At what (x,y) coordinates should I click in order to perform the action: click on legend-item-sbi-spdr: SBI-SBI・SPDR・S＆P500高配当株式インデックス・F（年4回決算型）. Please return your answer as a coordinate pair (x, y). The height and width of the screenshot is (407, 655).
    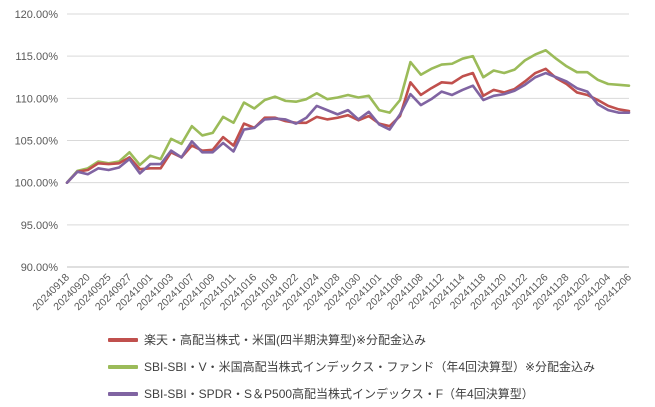
    Looking at the image, I should click on (378, 393).